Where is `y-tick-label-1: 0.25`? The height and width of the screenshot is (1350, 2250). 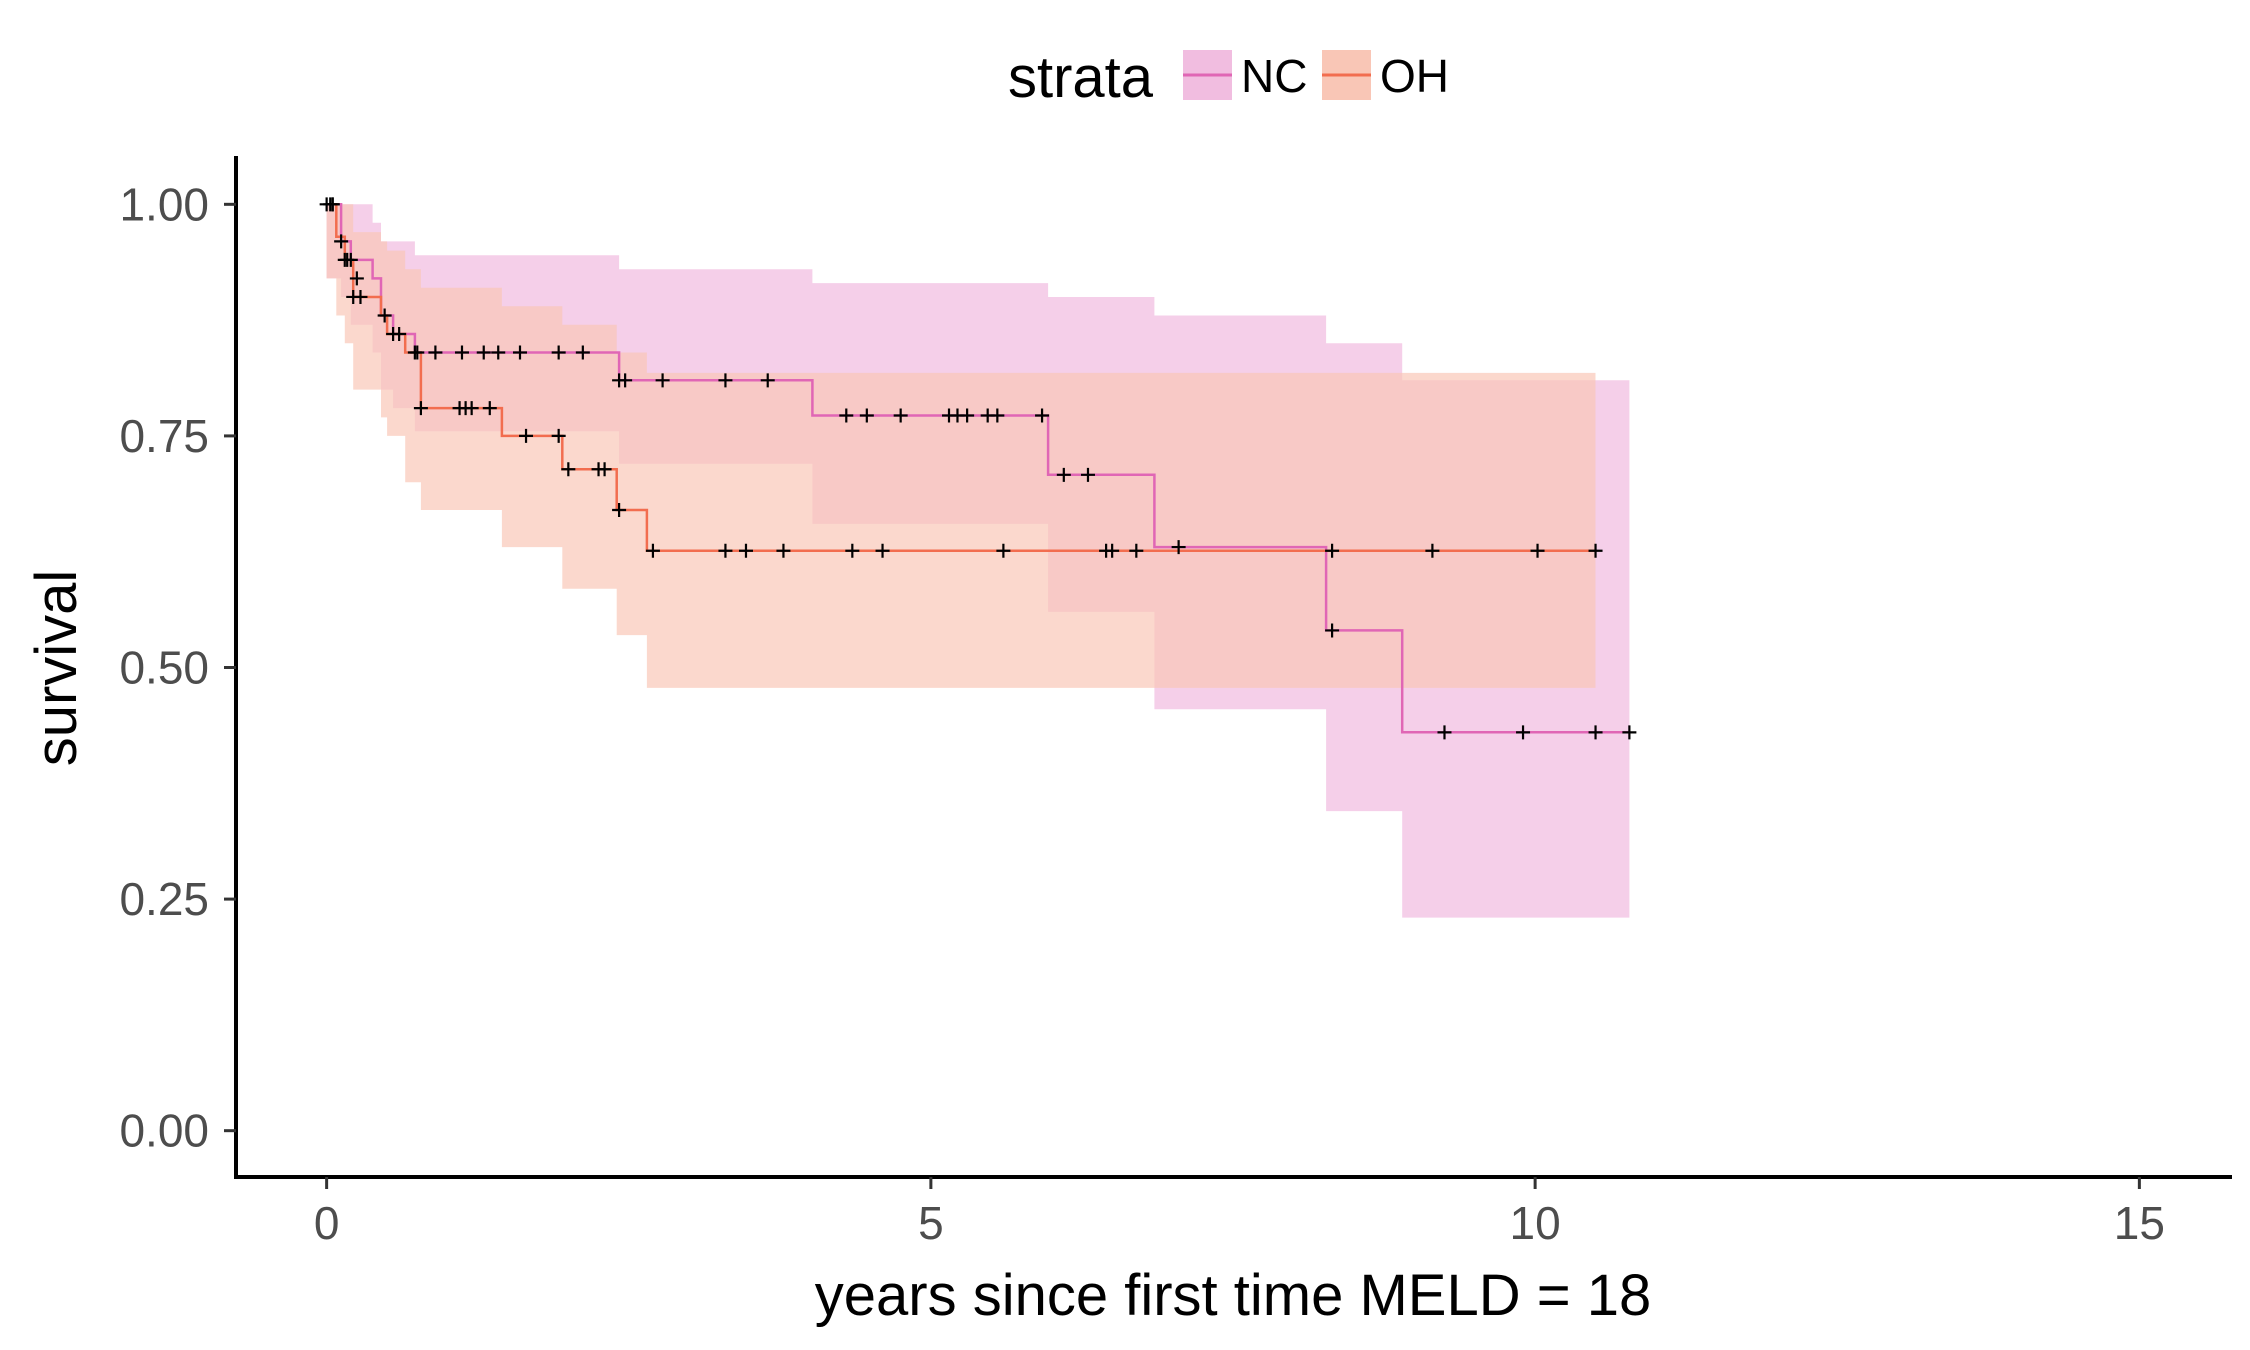
y-tick-label-1: 0.25 is located at coordinates (164, 899).